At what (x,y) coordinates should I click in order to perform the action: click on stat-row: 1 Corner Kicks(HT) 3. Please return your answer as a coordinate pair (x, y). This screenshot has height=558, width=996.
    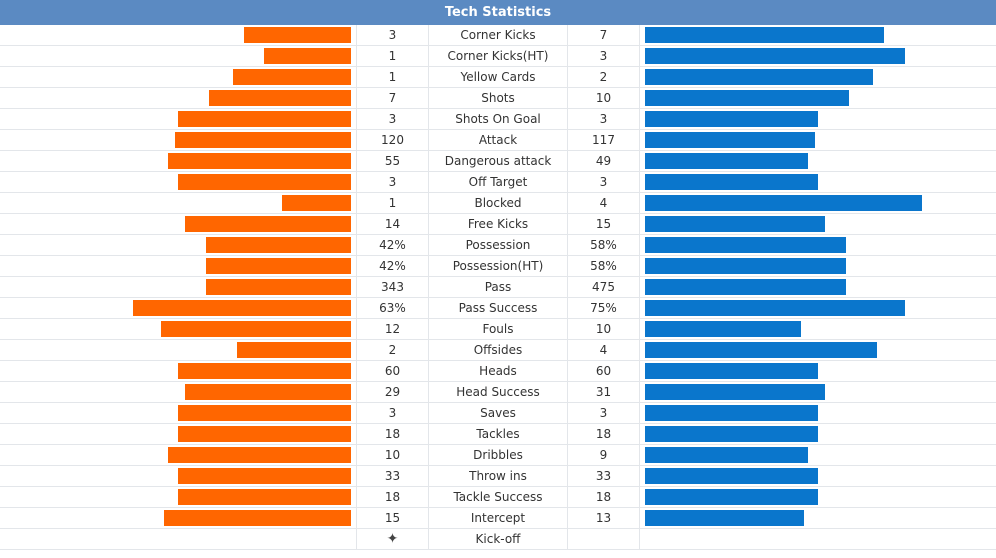
    Looking at the image, I should click on (498, 56).